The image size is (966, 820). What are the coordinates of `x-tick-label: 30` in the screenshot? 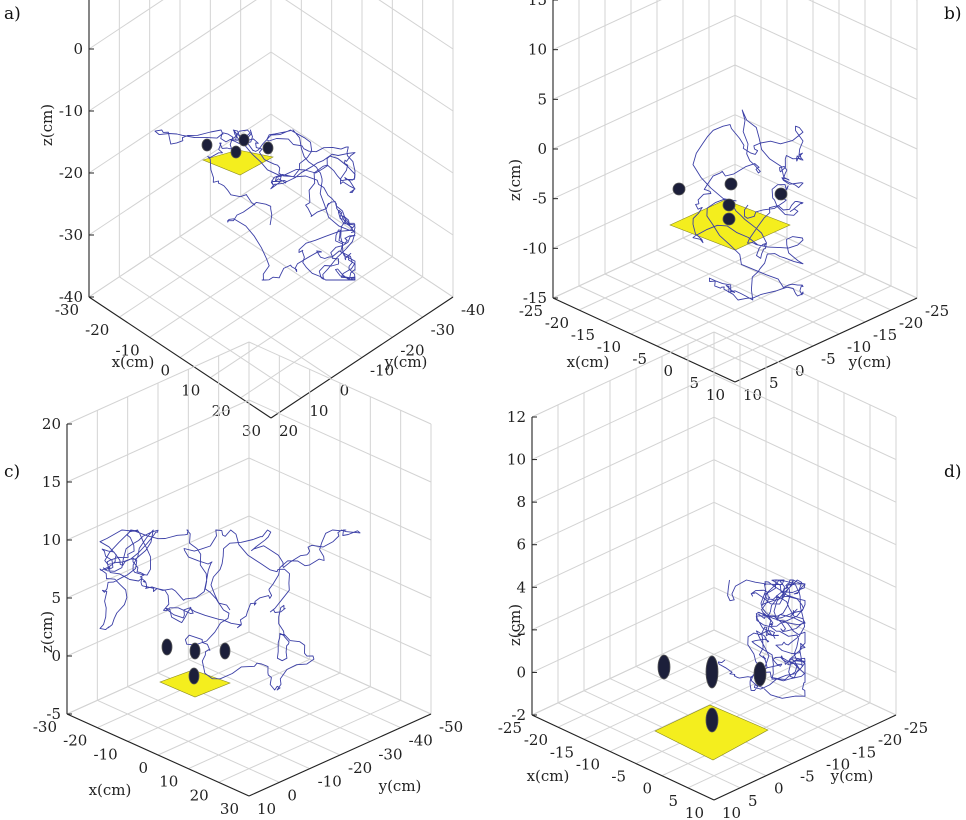 It's located at (251, 431).